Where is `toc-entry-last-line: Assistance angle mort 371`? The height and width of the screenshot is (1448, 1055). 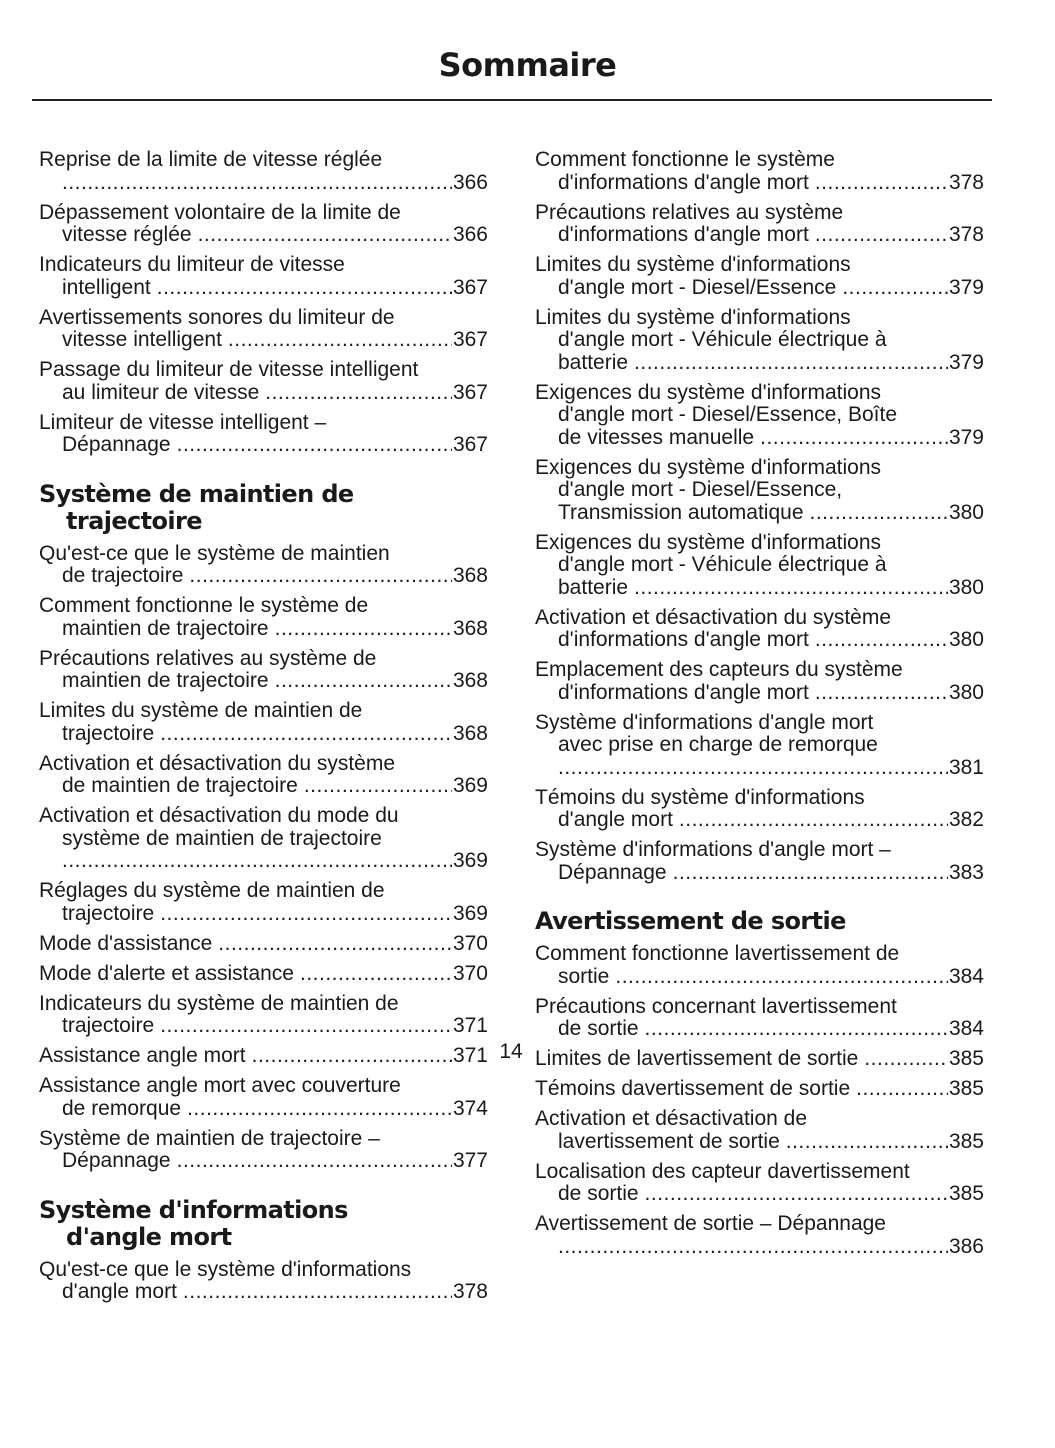
toc-entry-last-line: Assistance angle mort 371 is located at coordinates (263, 1056).